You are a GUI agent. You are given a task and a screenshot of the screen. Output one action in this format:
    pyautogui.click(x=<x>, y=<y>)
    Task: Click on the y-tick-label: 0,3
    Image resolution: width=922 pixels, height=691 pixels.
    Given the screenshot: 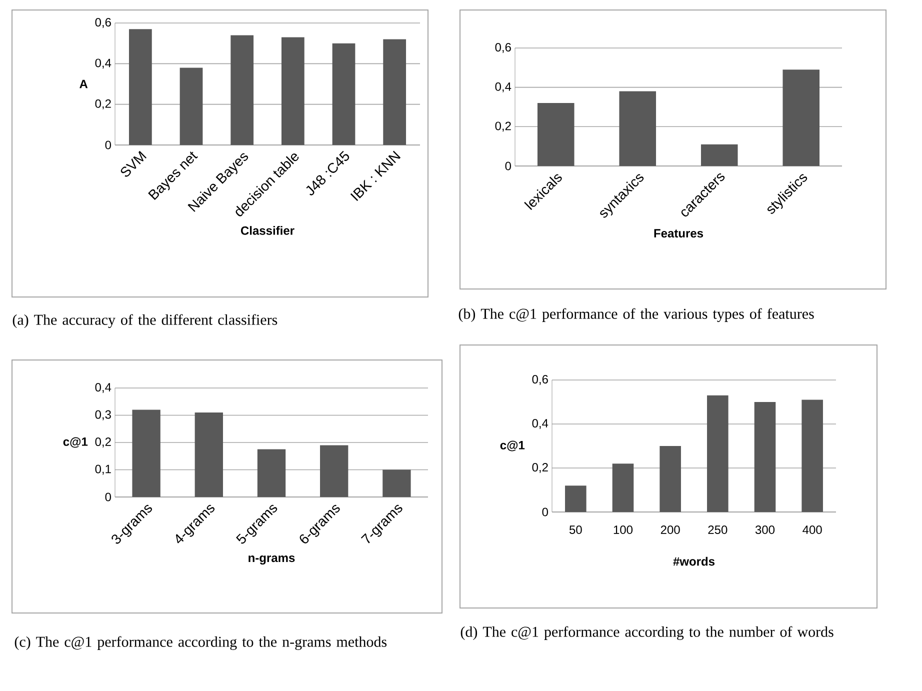 What is the action you would take?
    pyautogui.click(x=103, y=415)
    